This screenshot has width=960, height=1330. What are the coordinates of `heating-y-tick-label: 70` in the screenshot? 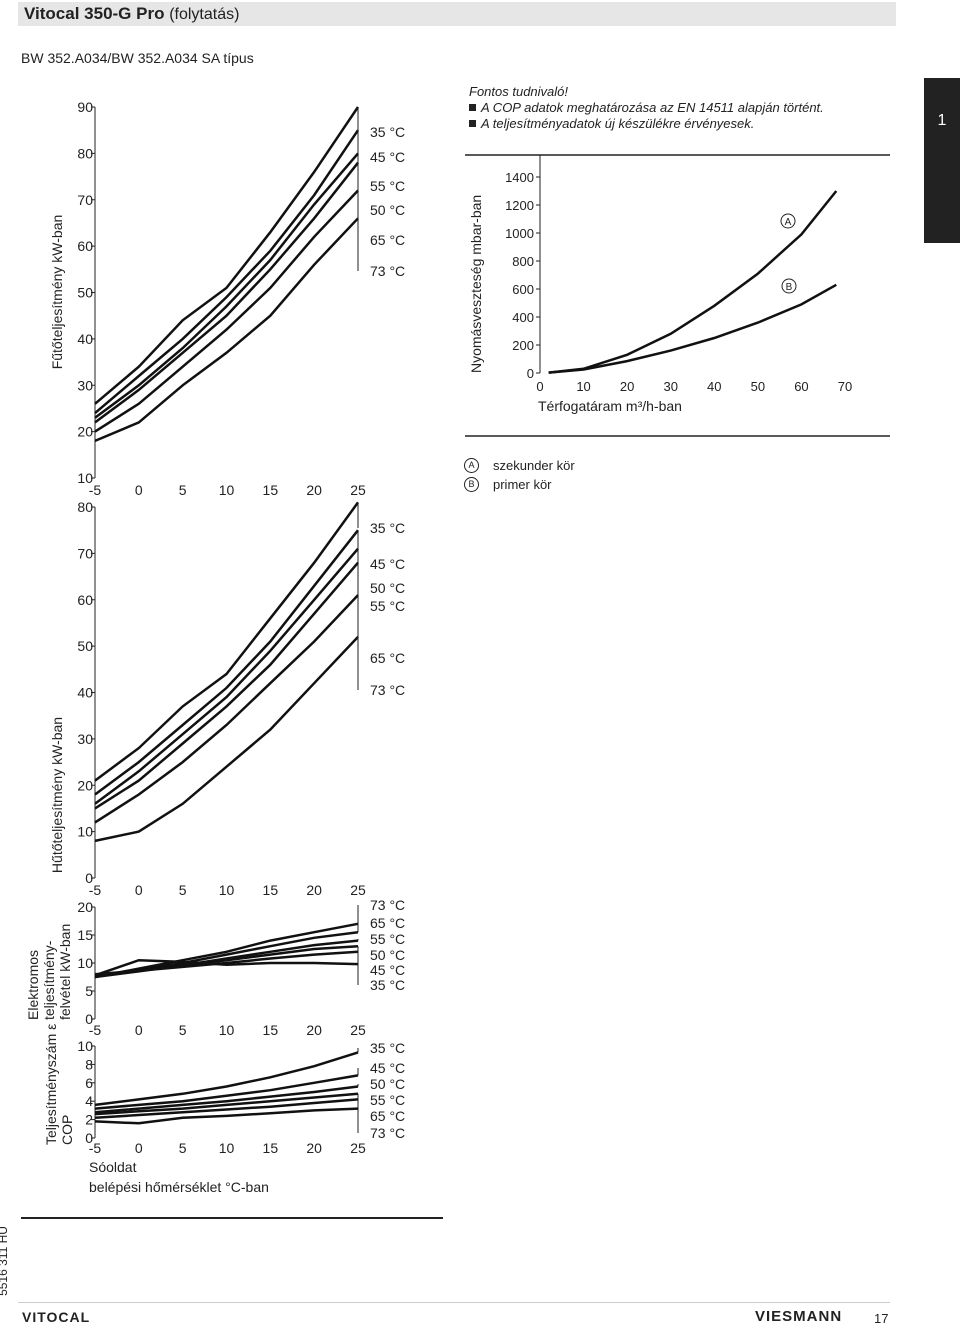 It's located at (85, 200).